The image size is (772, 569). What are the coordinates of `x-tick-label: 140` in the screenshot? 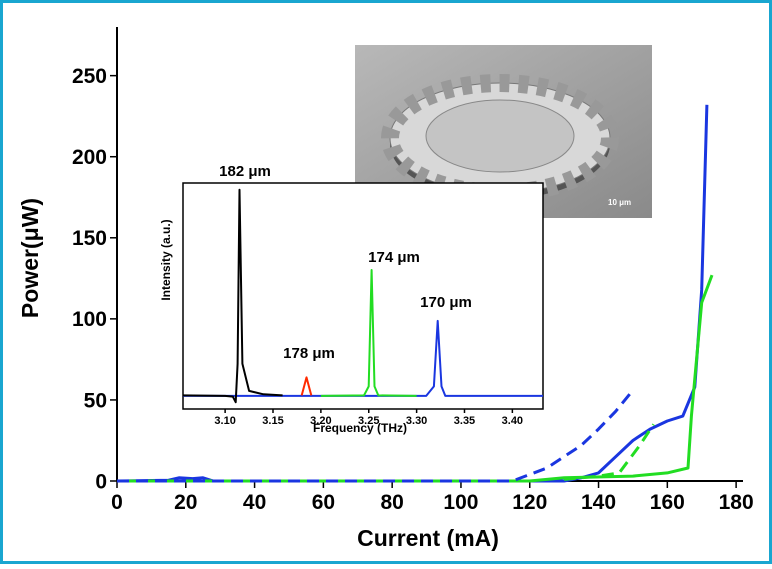 It's located at (598, 502).